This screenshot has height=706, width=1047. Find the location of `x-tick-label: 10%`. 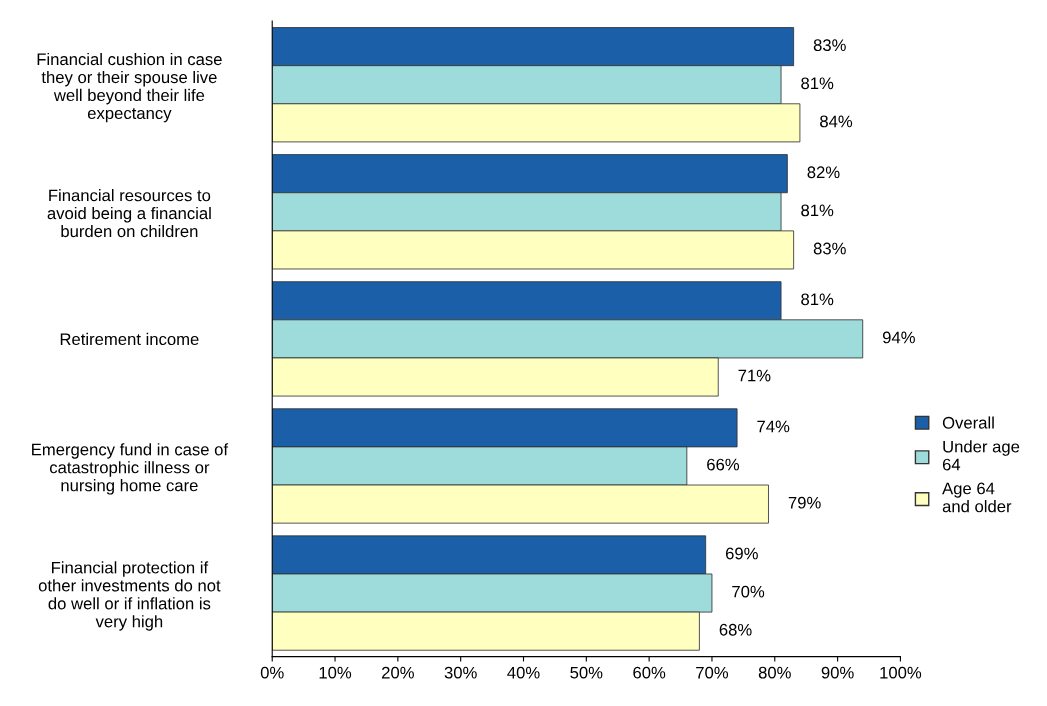

x-tick-label: 10% is located at coordinates (335, 672).